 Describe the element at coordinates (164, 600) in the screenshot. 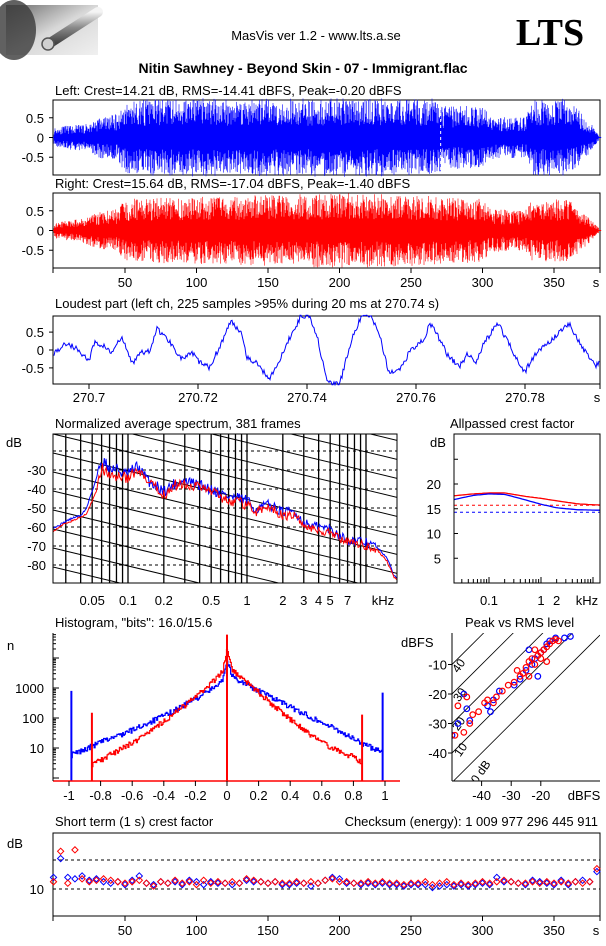

I see `x-tick-label: 0.2` at that location.